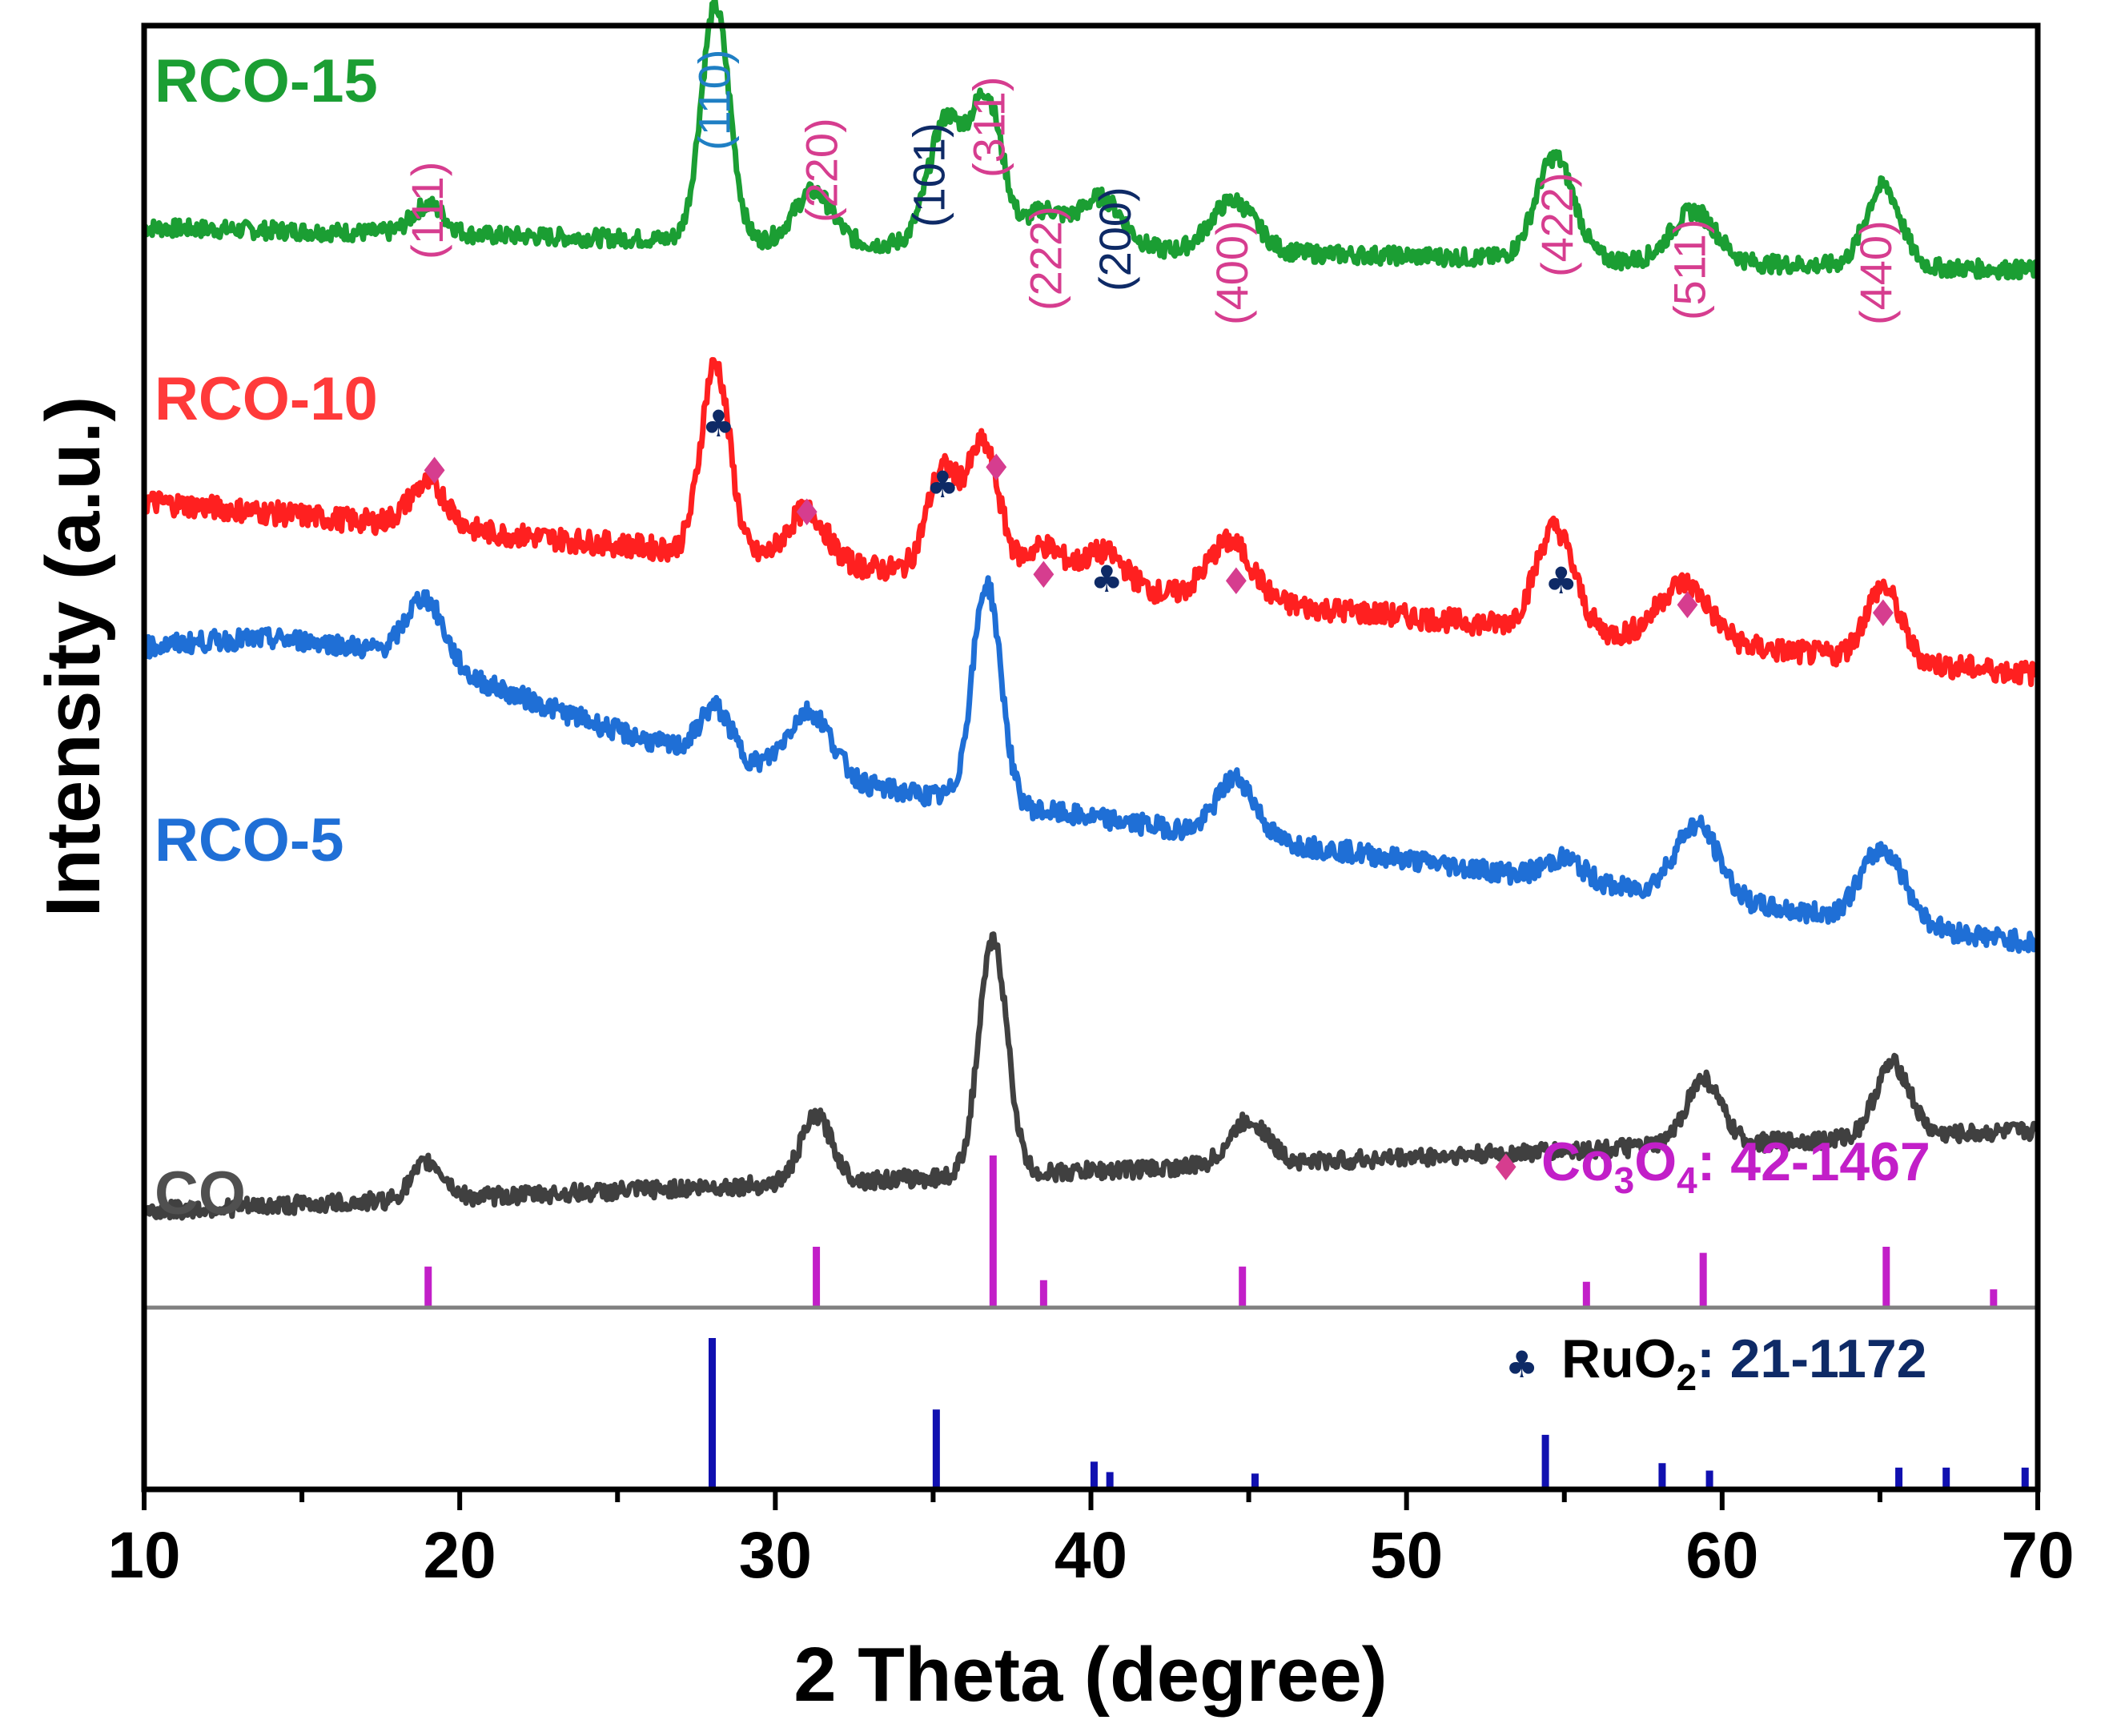 This screenshot has width=2109, height=1736. Describe the element at coordinates (1721, 1555) in the screenshot. I see `x-tick-label-60: 60` at that location.